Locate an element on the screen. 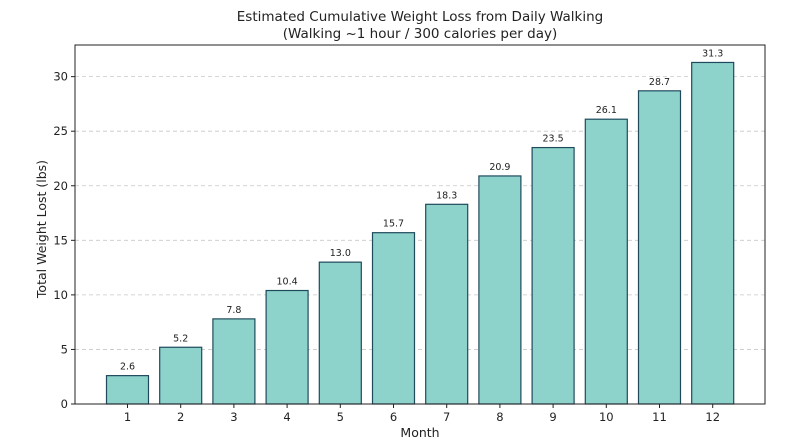  data-label: 28.7 is located at coordinates (659, 82).